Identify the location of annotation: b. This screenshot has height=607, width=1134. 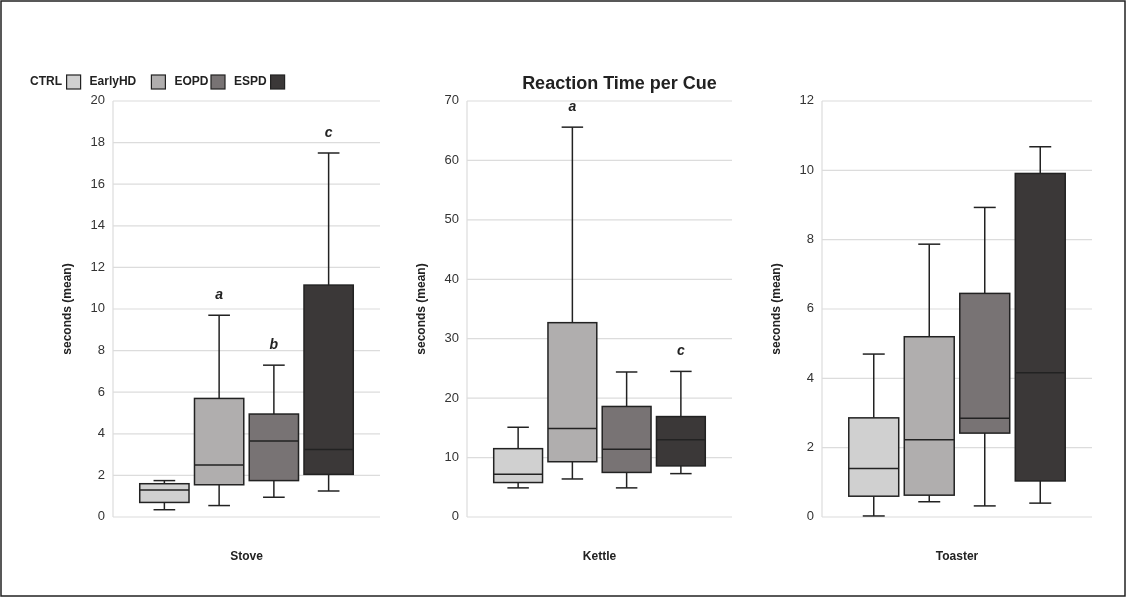
(274, 343).